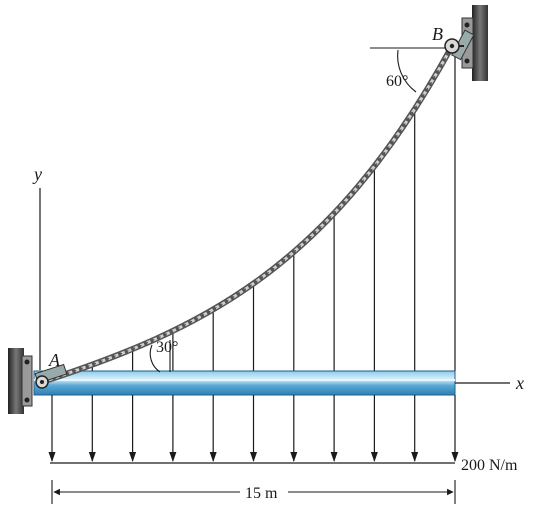  I want to click on left-wall-support, so click(20, 381).